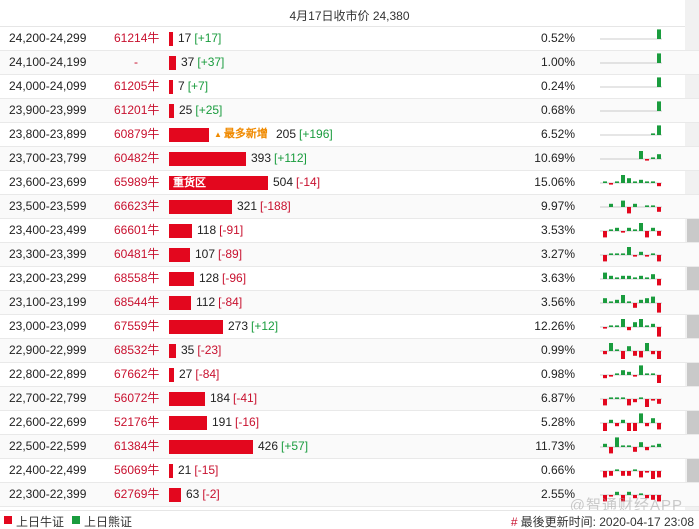 The width and height of the screenshot is (699, 529). I want to click on warrant-code: 67662牛, so click(137, 374).